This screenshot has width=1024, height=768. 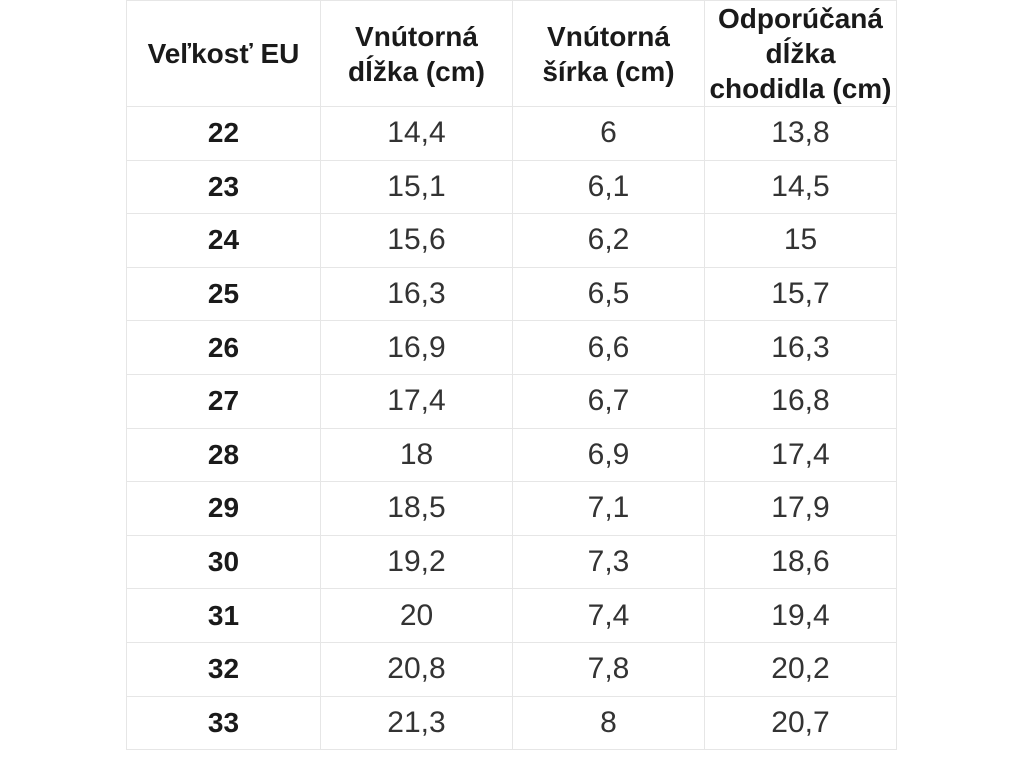 I want to click on cell-size-eu: 32, so click(x=223, y=669).